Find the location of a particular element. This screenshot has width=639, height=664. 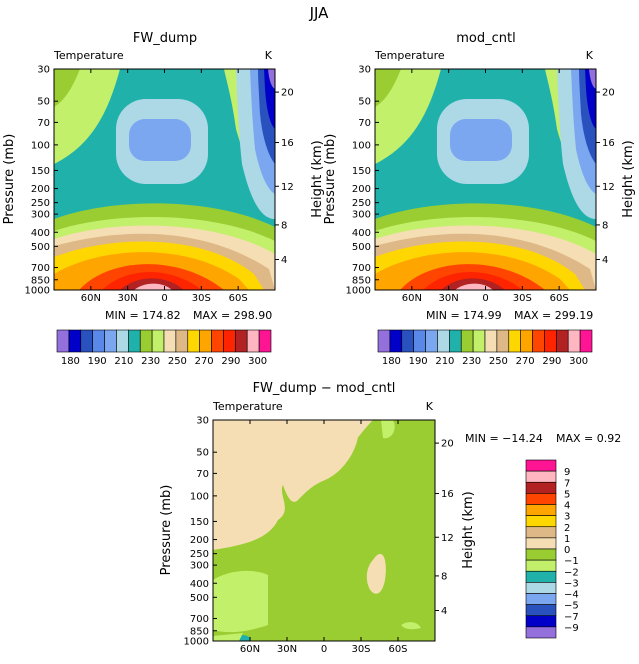

difference-field is located at coordinates (324, 530).